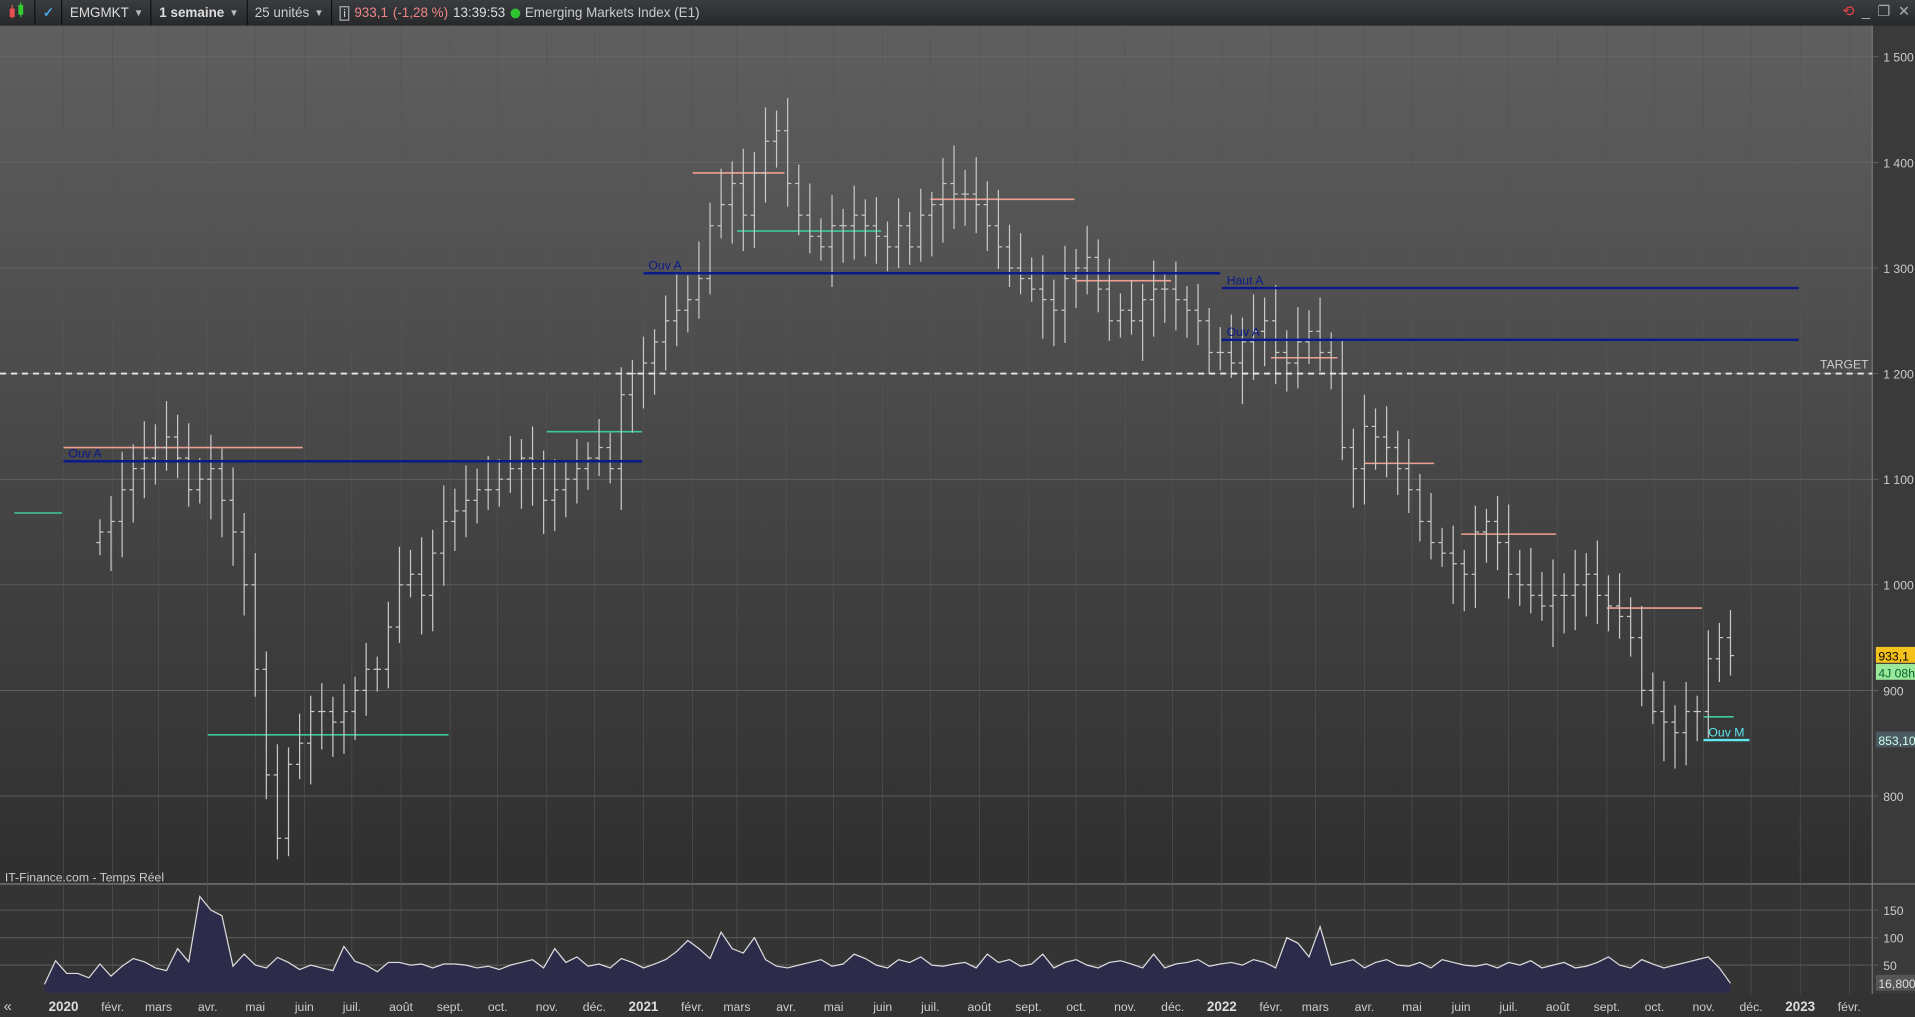  I want to click on watchlist-button: ✓, so click(49, 13).